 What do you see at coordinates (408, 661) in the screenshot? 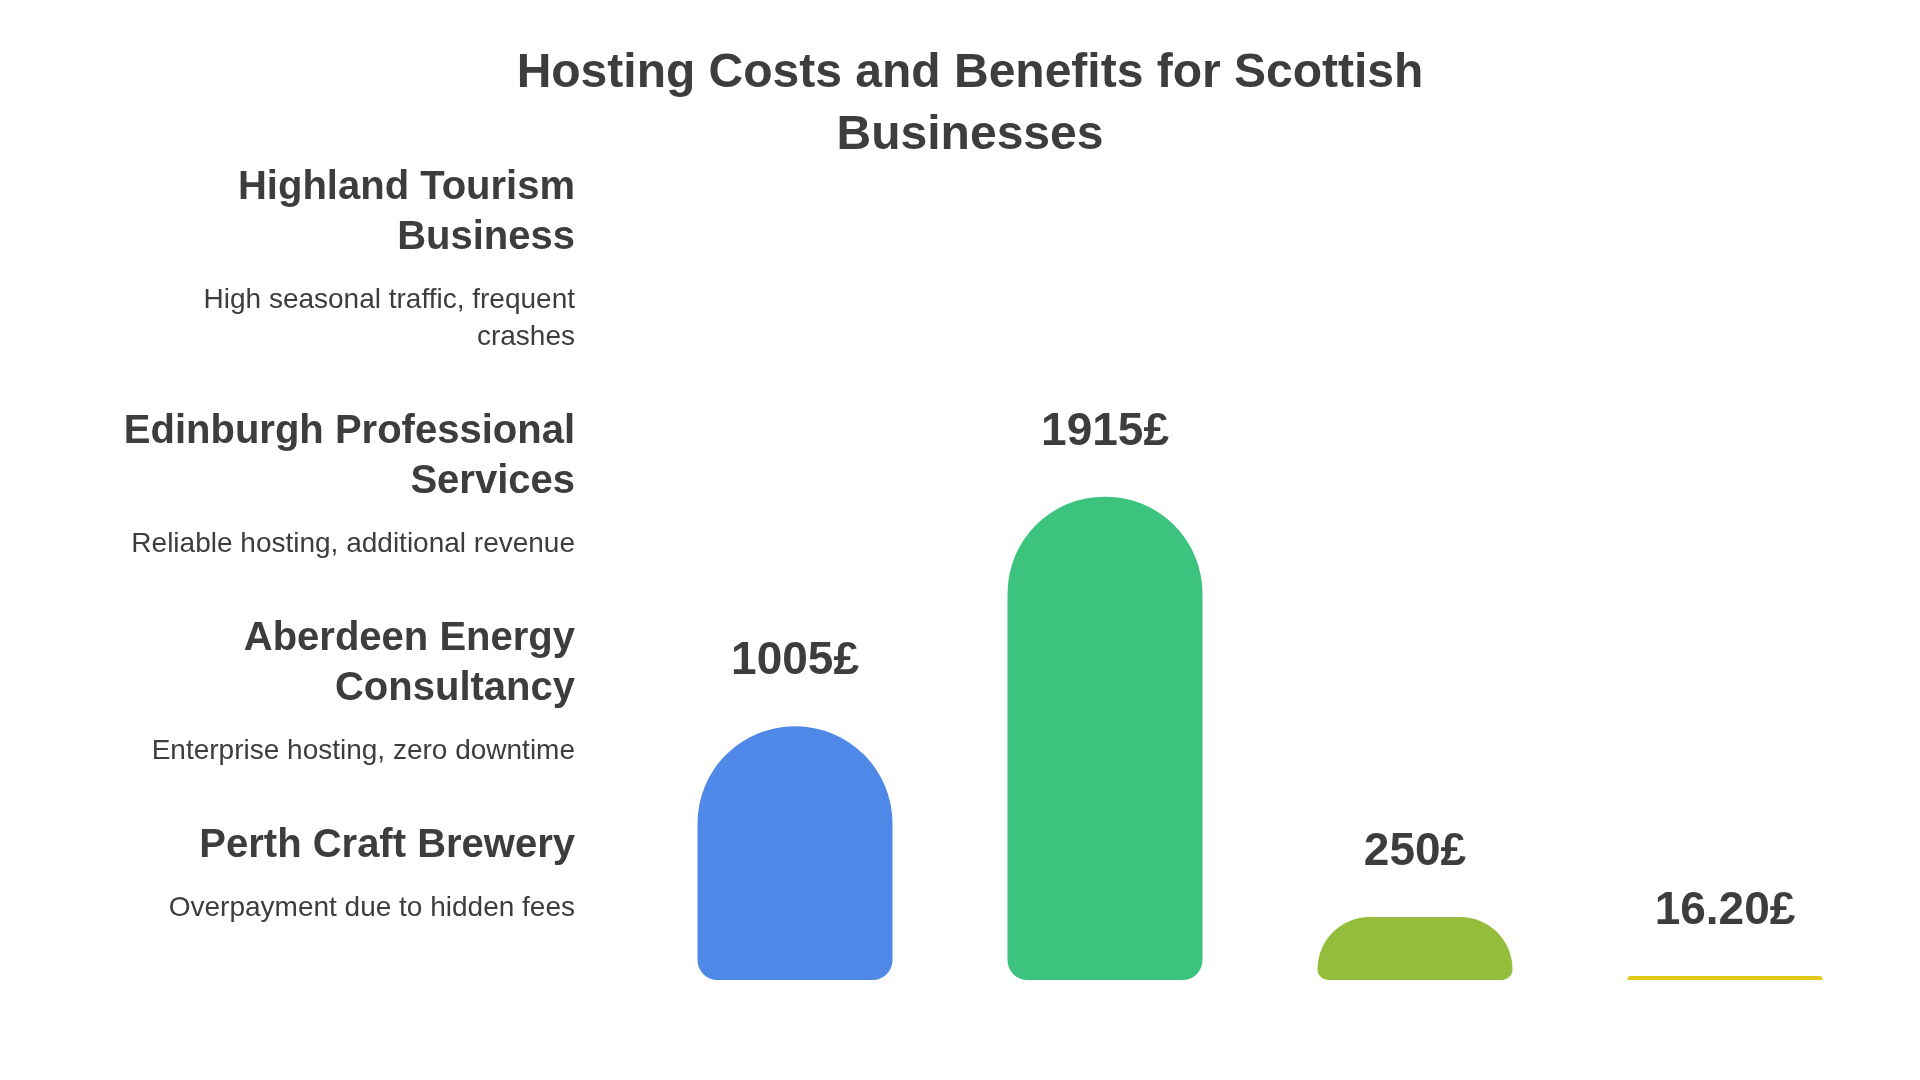
I see `text: Aberdeen Energy Consultancy` at bounding box center [408, 661].